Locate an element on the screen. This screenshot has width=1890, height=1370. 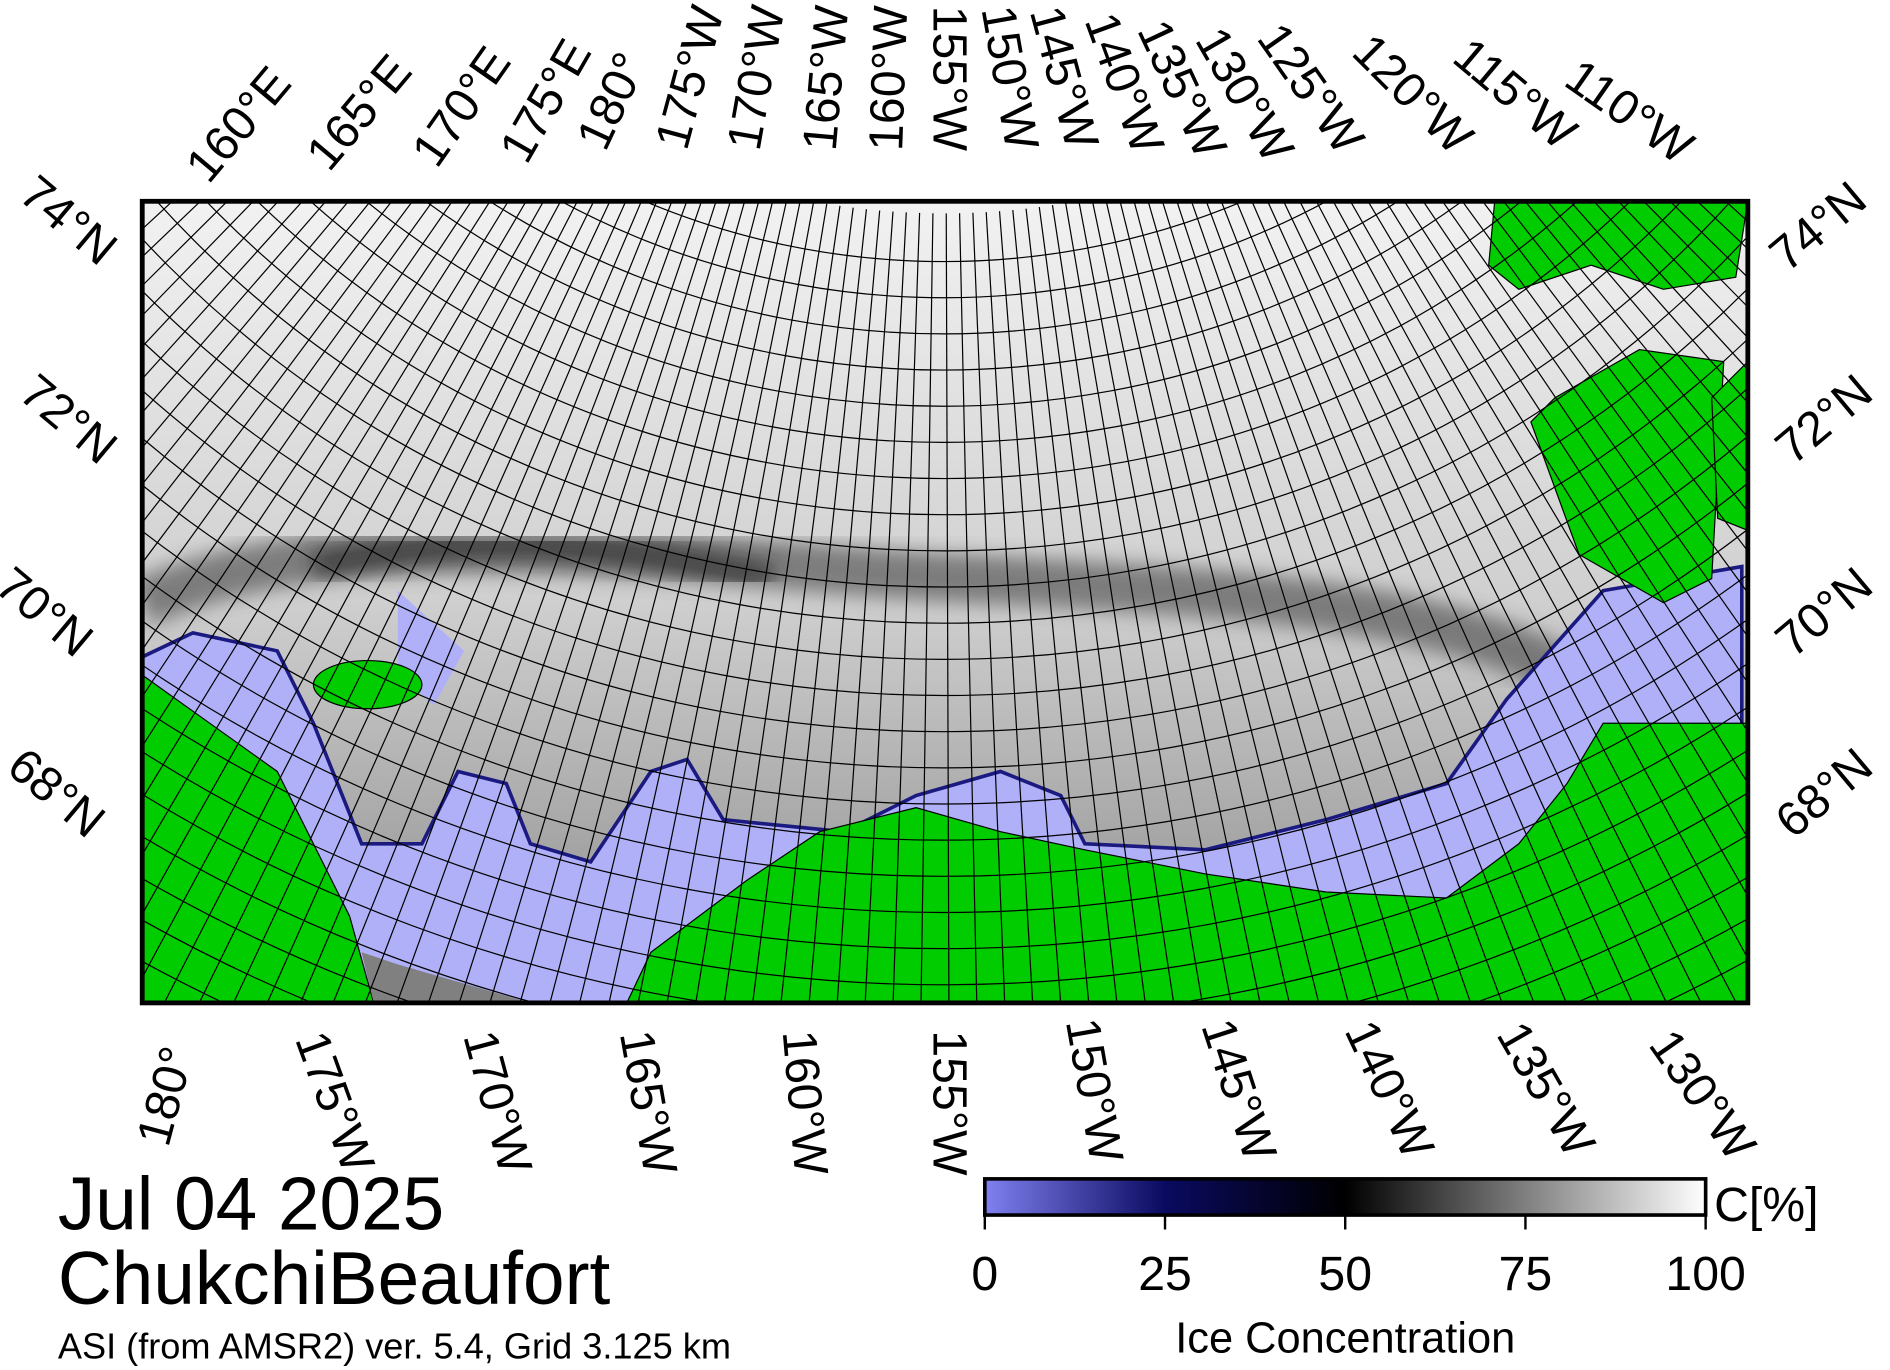
bottom-longitude-label: 180° is located at coordinates (166, 1096).